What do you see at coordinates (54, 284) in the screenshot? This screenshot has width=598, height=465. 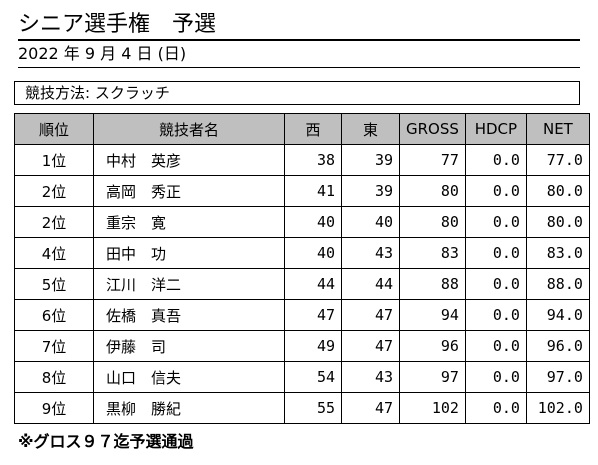 I see `table-cell: 5位` at bounding box center [54, 284].